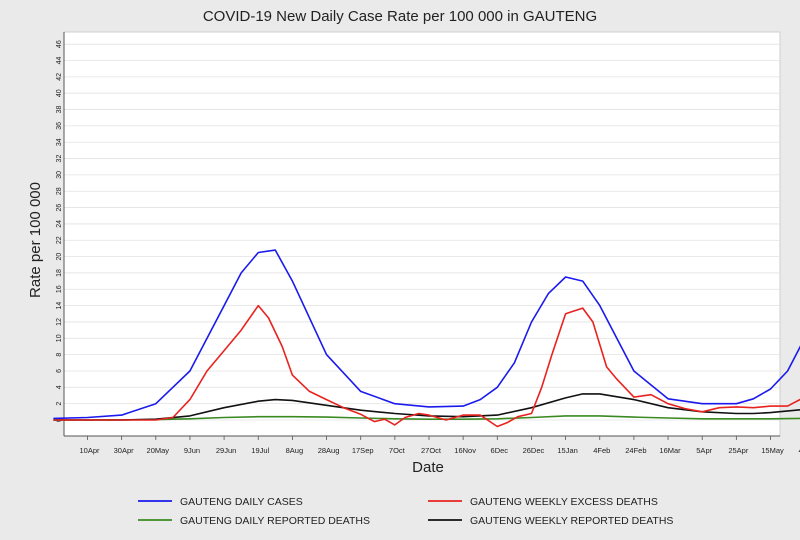  I want to click on x-tick-label: 6Dec, so click(500, 450).